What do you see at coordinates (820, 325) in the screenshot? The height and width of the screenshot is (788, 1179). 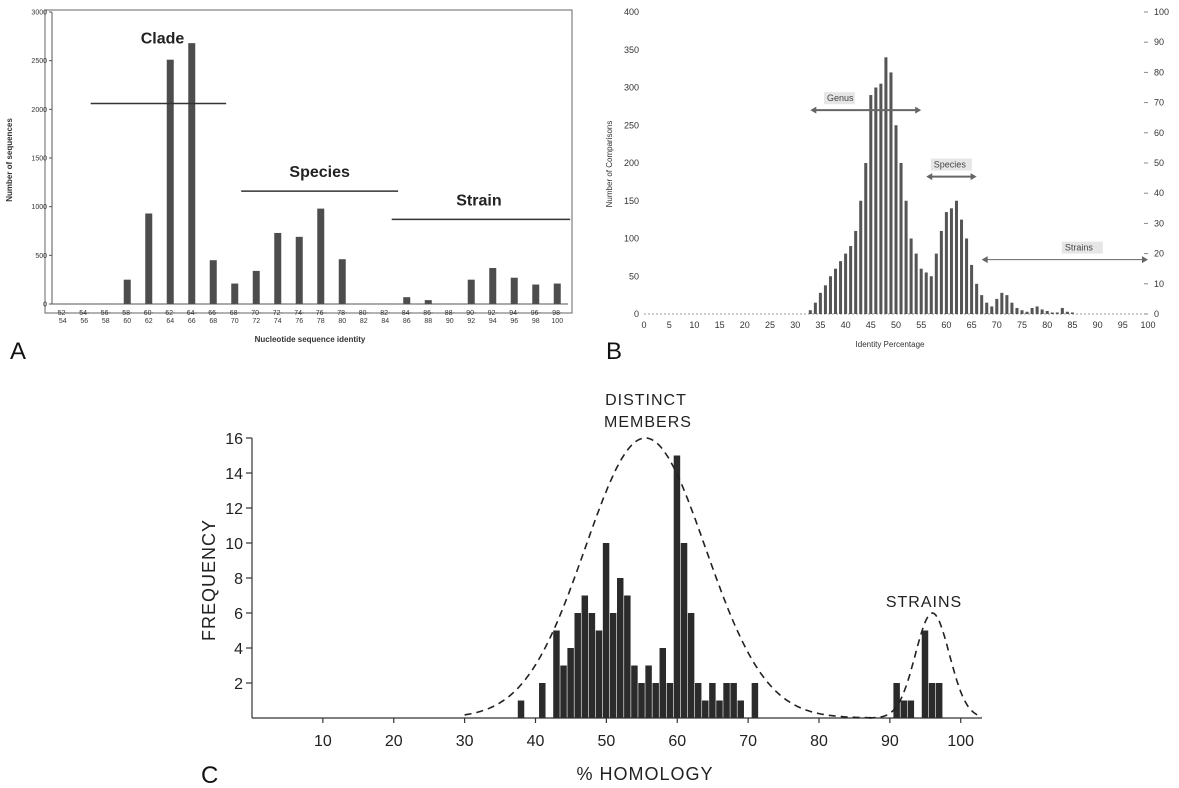 I see `panel-b-x-tick-label: 35` at bounding box center [820, 325].